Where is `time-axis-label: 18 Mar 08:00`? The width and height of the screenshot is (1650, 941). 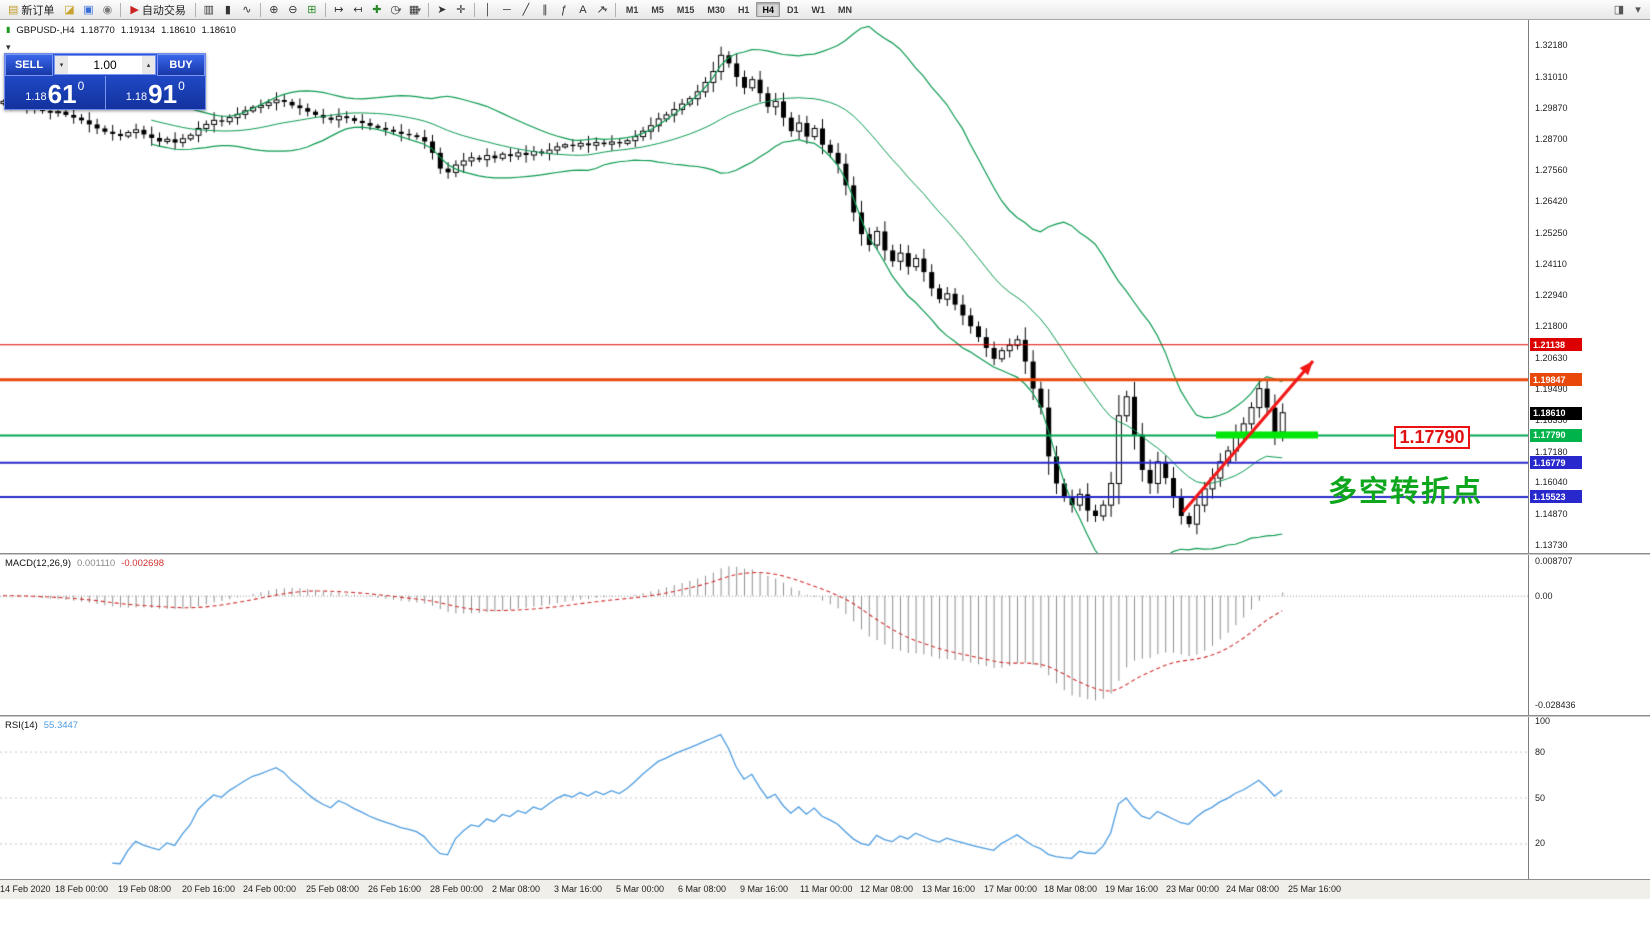 time-axis-label: 18 Mar 08:00 is located at coordinates (1071, 889).